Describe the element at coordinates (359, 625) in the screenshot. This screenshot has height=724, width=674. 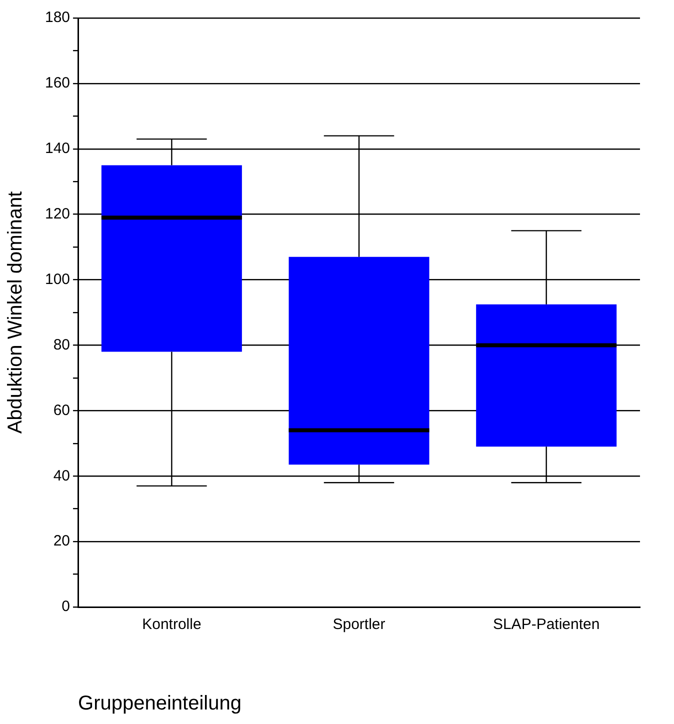
I see `x-tick-label: Sportler` at that location.